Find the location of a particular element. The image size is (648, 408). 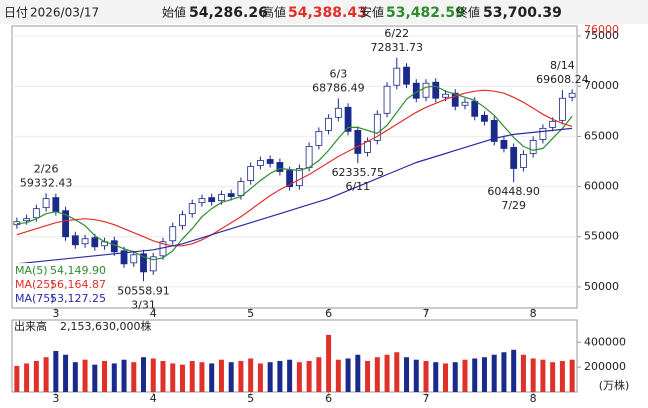

x-tick-label: 8 is located at coordinates (533, 313).